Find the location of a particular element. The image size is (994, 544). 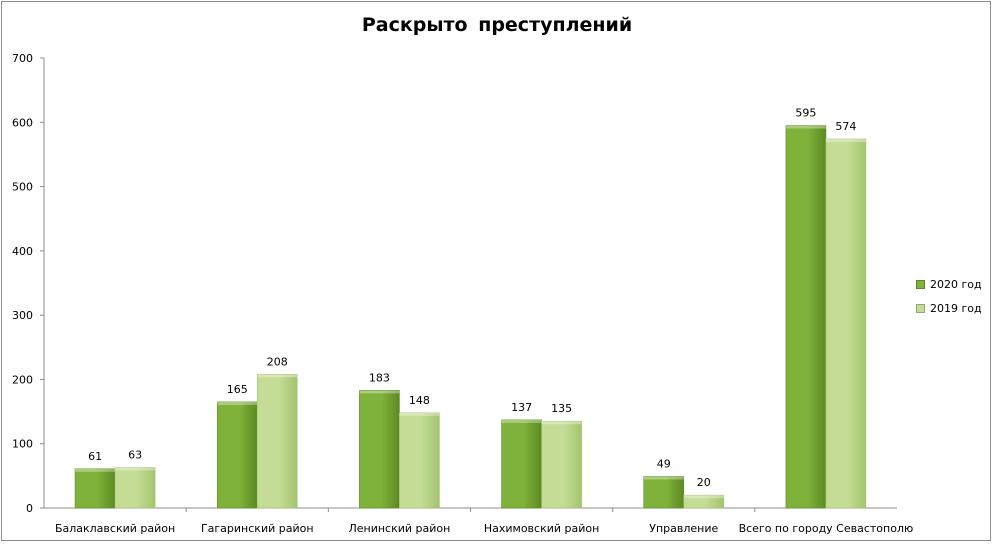

data-label: 183 is located at coordinates (379, 377).